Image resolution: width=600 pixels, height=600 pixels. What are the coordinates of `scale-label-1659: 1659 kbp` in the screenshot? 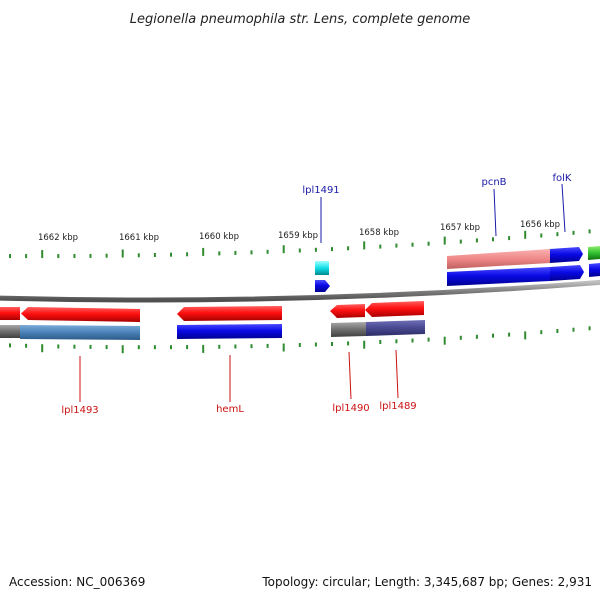 It's located at (298, 236).